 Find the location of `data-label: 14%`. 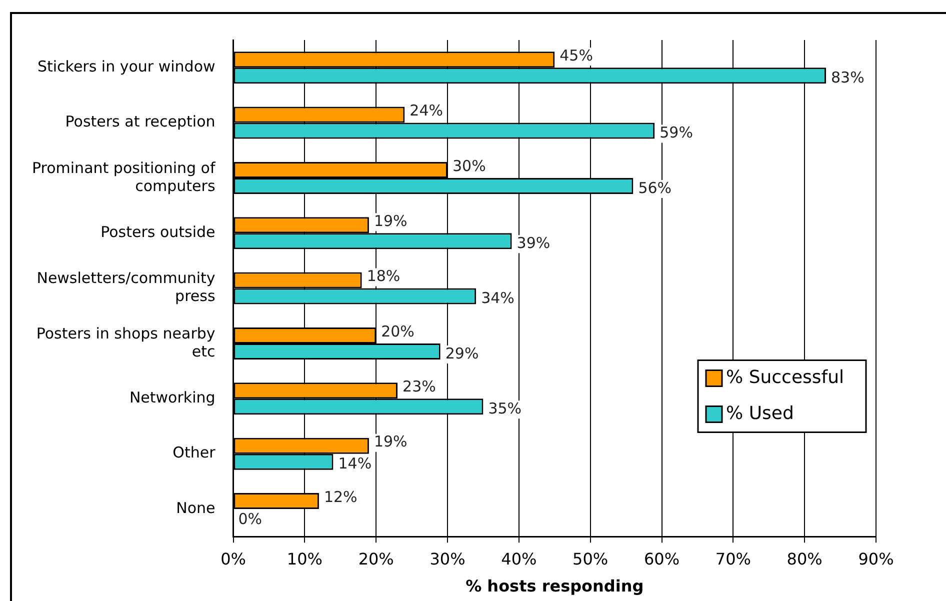

data-label: 14% is located at coordinates (355, 463).